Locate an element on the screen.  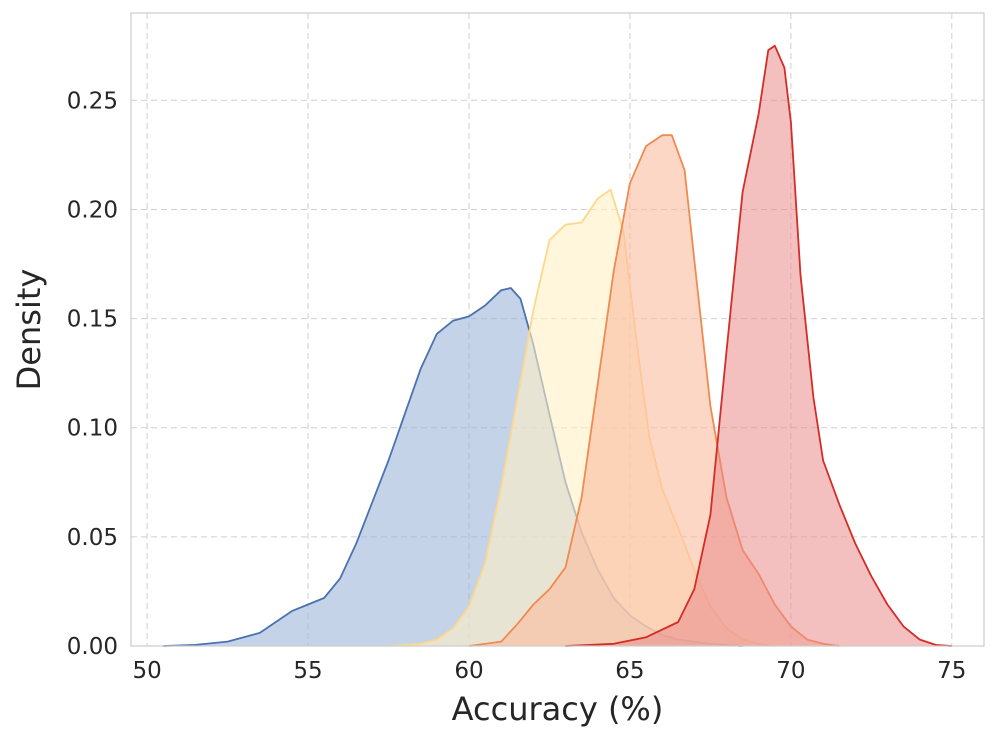
y-tick-label: 0.10 is located at coordinates (92, 429).